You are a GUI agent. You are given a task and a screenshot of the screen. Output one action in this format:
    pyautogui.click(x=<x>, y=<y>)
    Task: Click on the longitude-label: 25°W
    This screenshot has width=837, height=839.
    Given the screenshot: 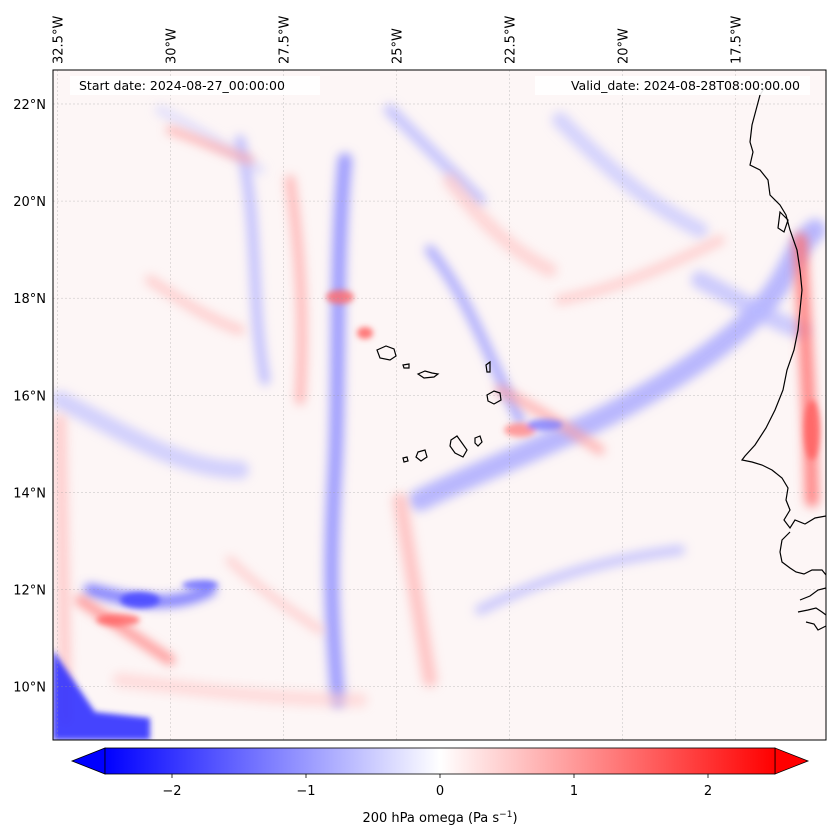 What is the action you would take?
    pyautogui.click(x=398, y=46)
    